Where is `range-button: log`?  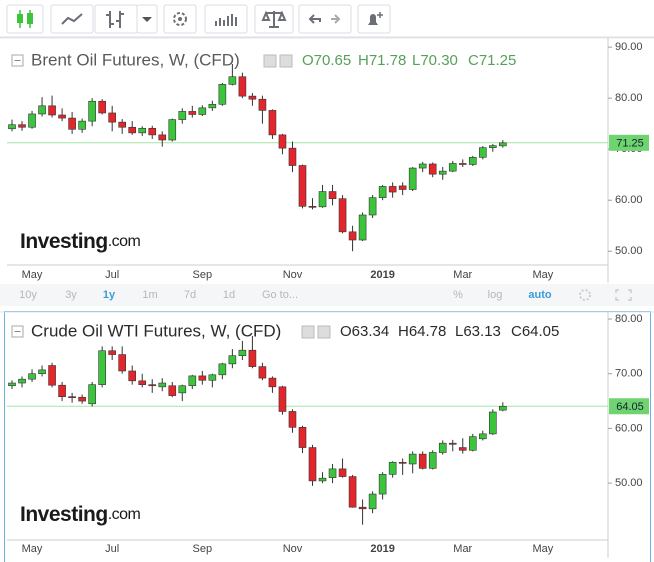
range-button: log is located at coordinates (495, 295).